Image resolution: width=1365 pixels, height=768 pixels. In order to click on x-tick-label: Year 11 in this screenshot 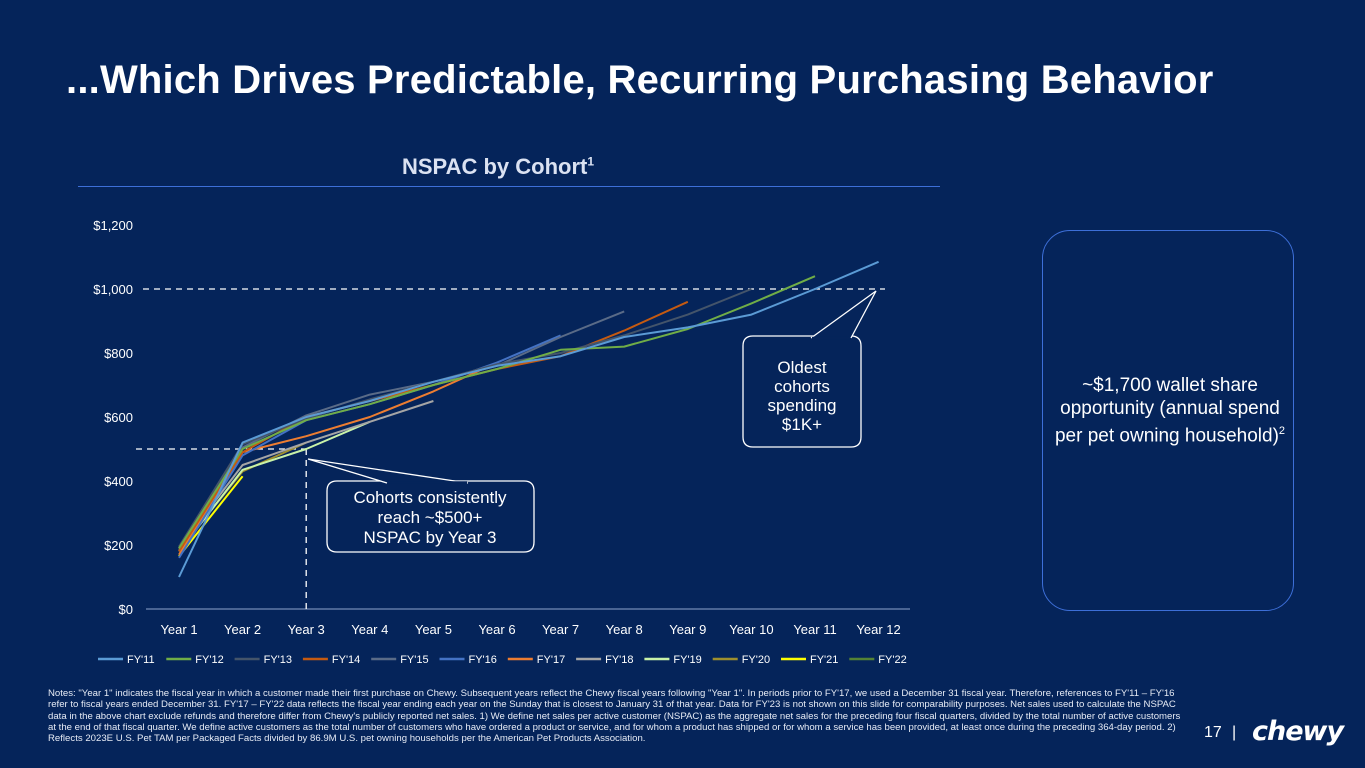, I will do `click(814, 629)`.